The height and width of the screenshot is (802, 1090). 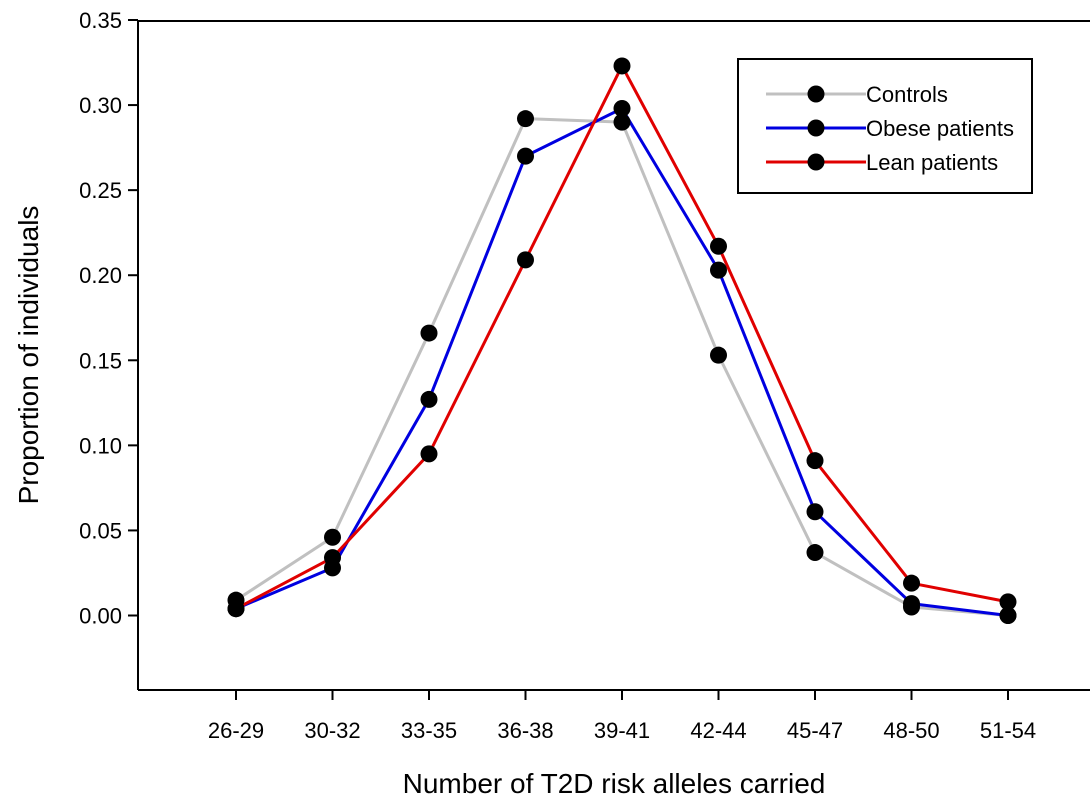 I want to click on legend-label: Controls, so click(x=907, y=94).